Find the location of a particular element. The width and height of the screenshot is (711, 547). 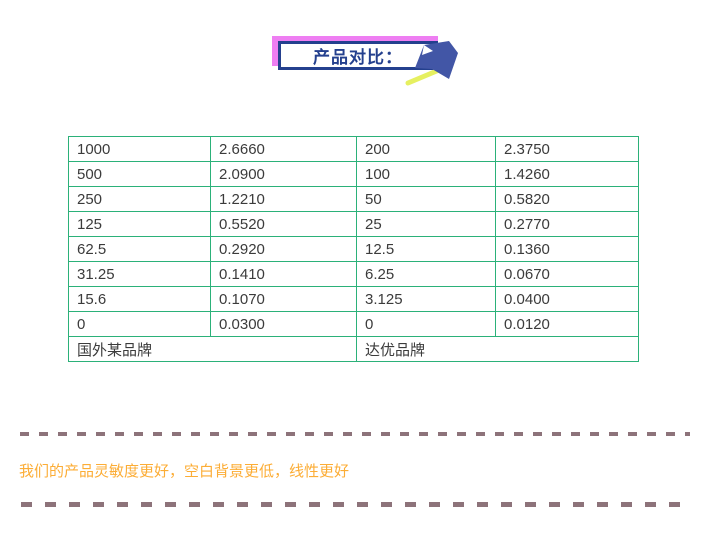

table-cell: 200 is located at coordinates (426, 149).